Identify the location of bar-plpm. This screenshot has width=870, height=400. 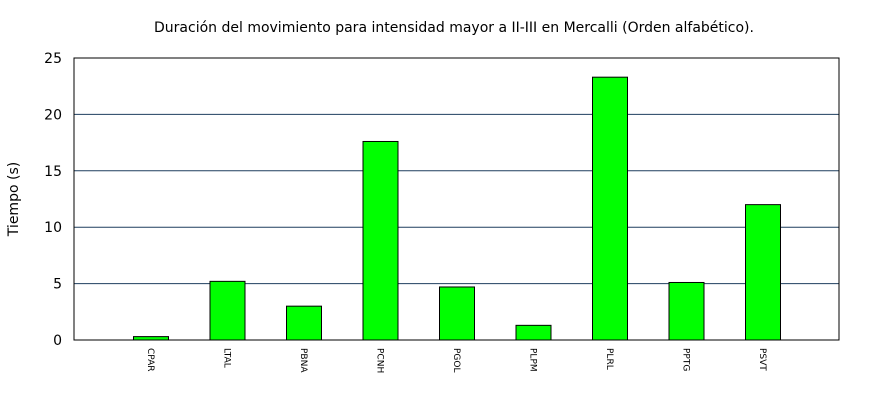
(533, 332).